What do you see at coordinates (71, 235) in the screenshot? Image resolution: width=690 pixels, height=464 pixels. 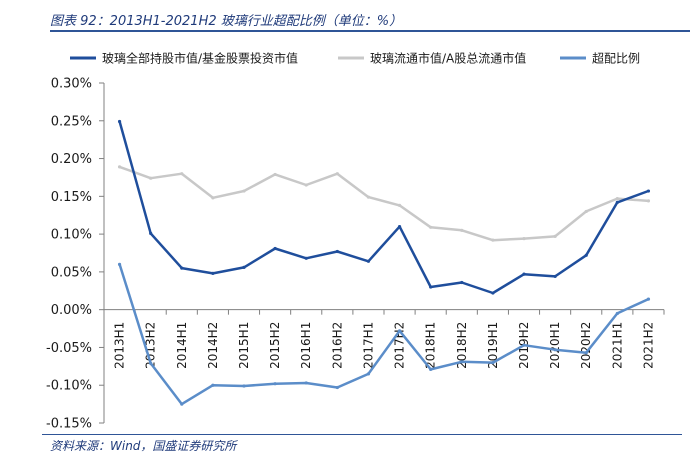 I see `y-tick-label: 0.10%` at bounding box center [71, 235].